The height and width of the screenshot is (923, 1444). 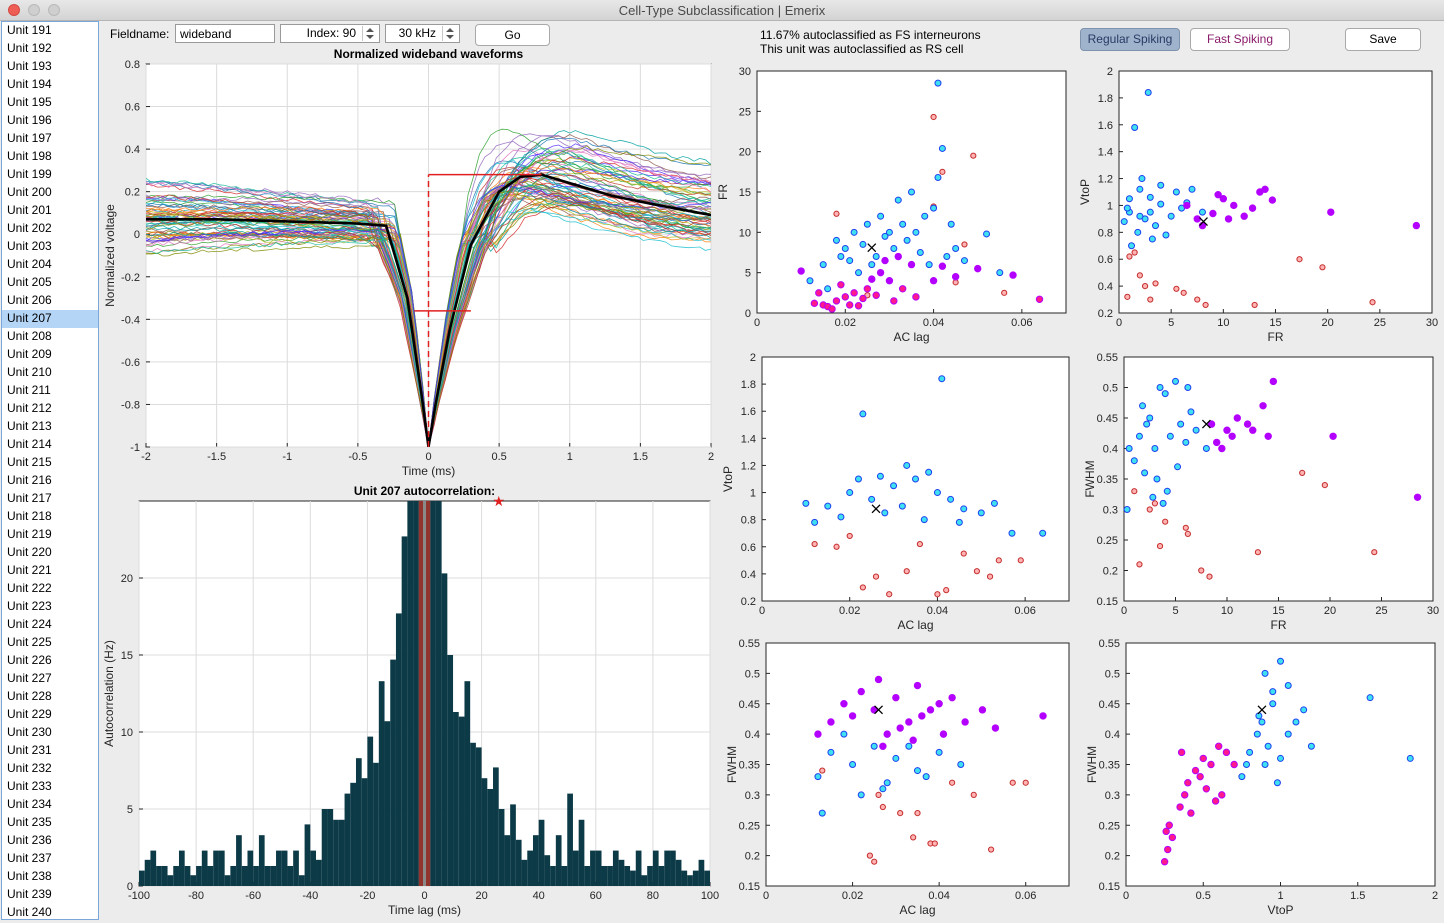 I want to click on unit-list-item: Unit 191, so click(x=29, y=30).